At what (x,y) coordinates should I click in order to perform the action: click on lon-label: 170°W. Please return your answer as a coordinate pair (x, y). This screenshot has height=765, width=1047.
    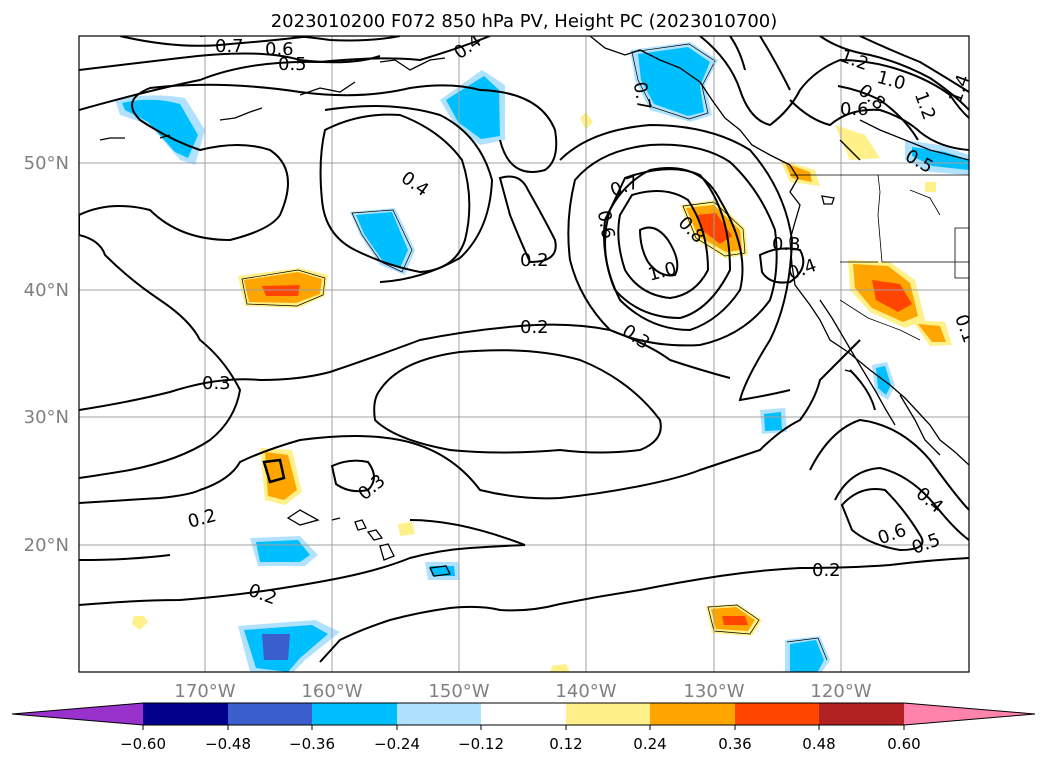
    Looking at the image, I should click on (204, 691).